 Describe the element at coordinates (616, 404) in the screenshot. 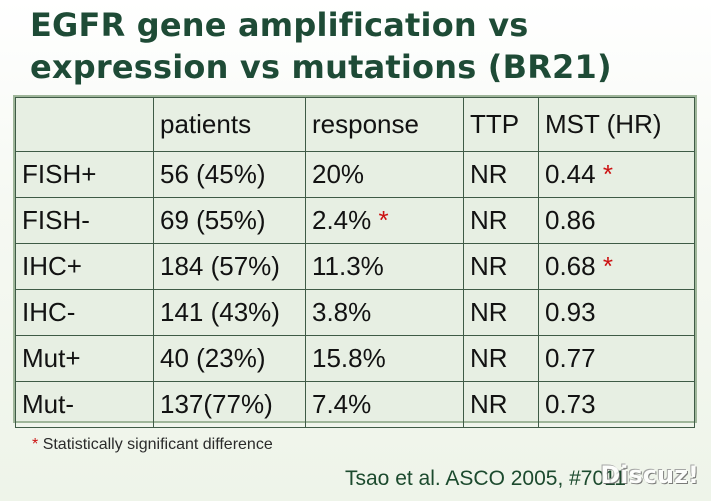

I see `mst-cell: 0.73` at that location.